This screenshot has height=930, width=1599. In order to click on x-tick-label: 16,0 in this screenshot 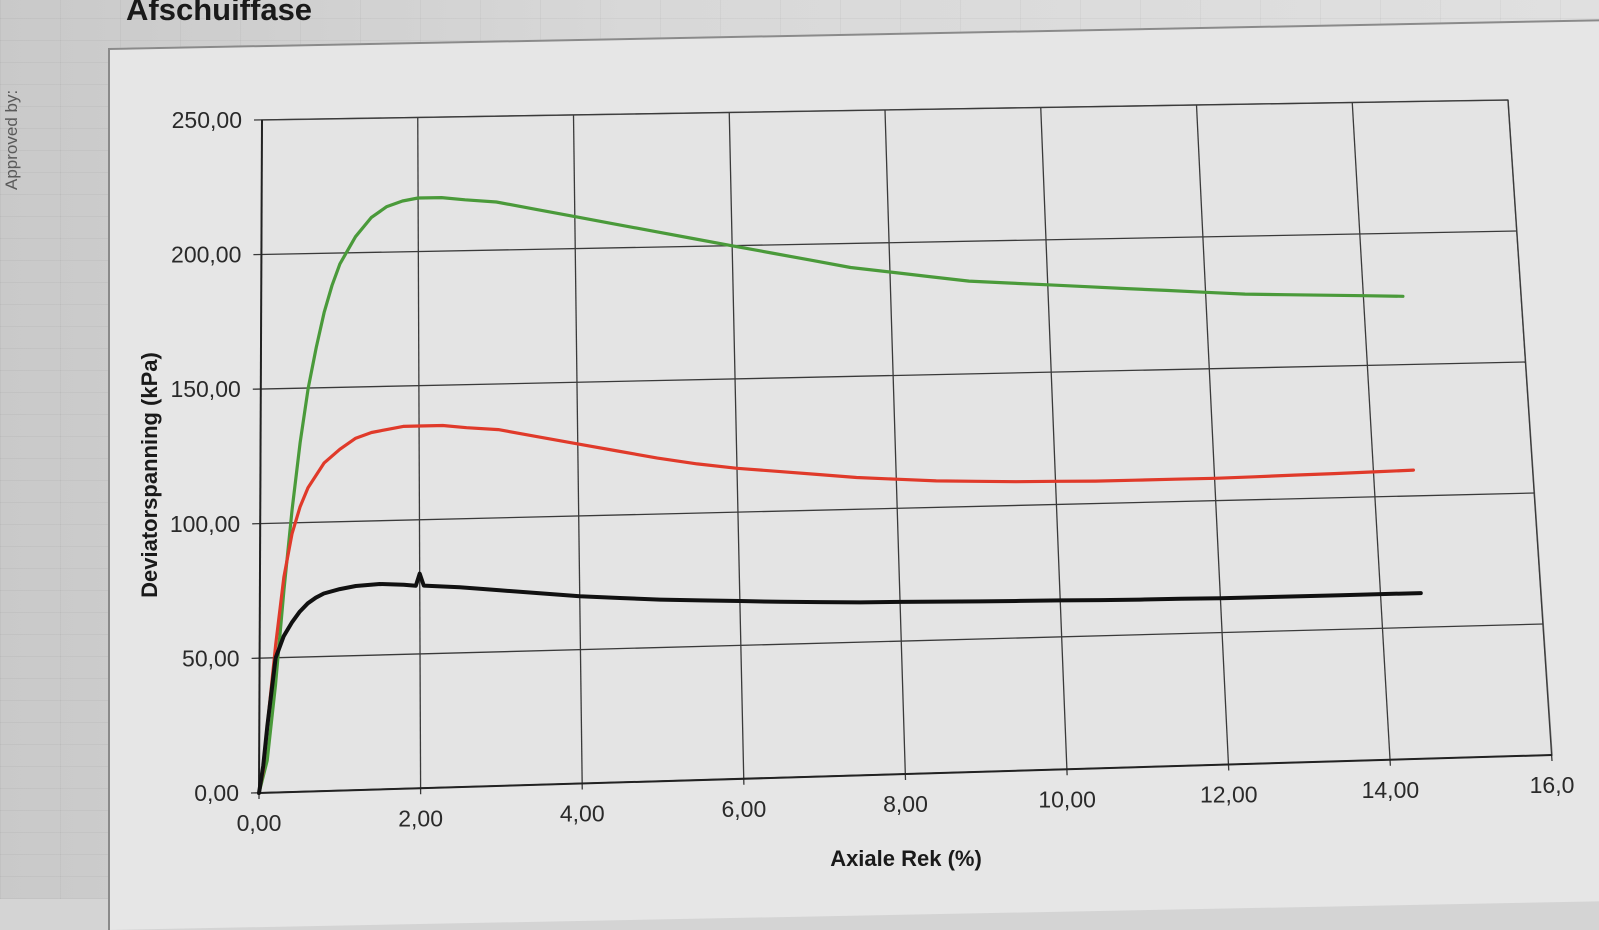, I will do `click(1552, 785)`.